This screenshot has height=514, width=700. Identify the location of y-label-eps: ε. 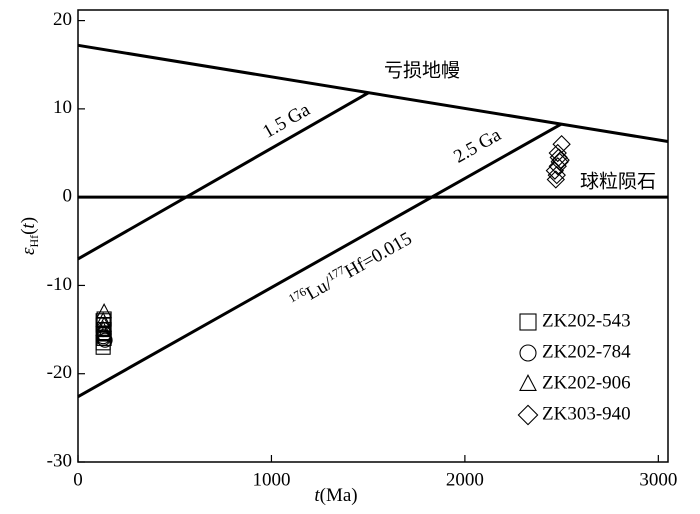
(28, 251).